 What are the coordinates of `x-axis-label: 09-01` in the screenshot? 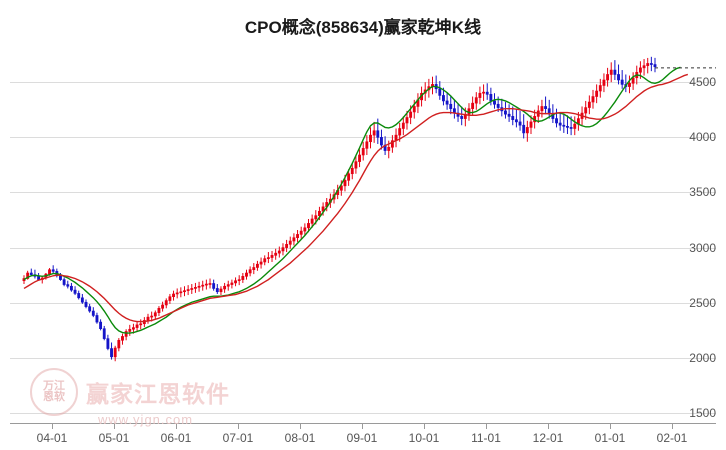 It's located at (362, 438).